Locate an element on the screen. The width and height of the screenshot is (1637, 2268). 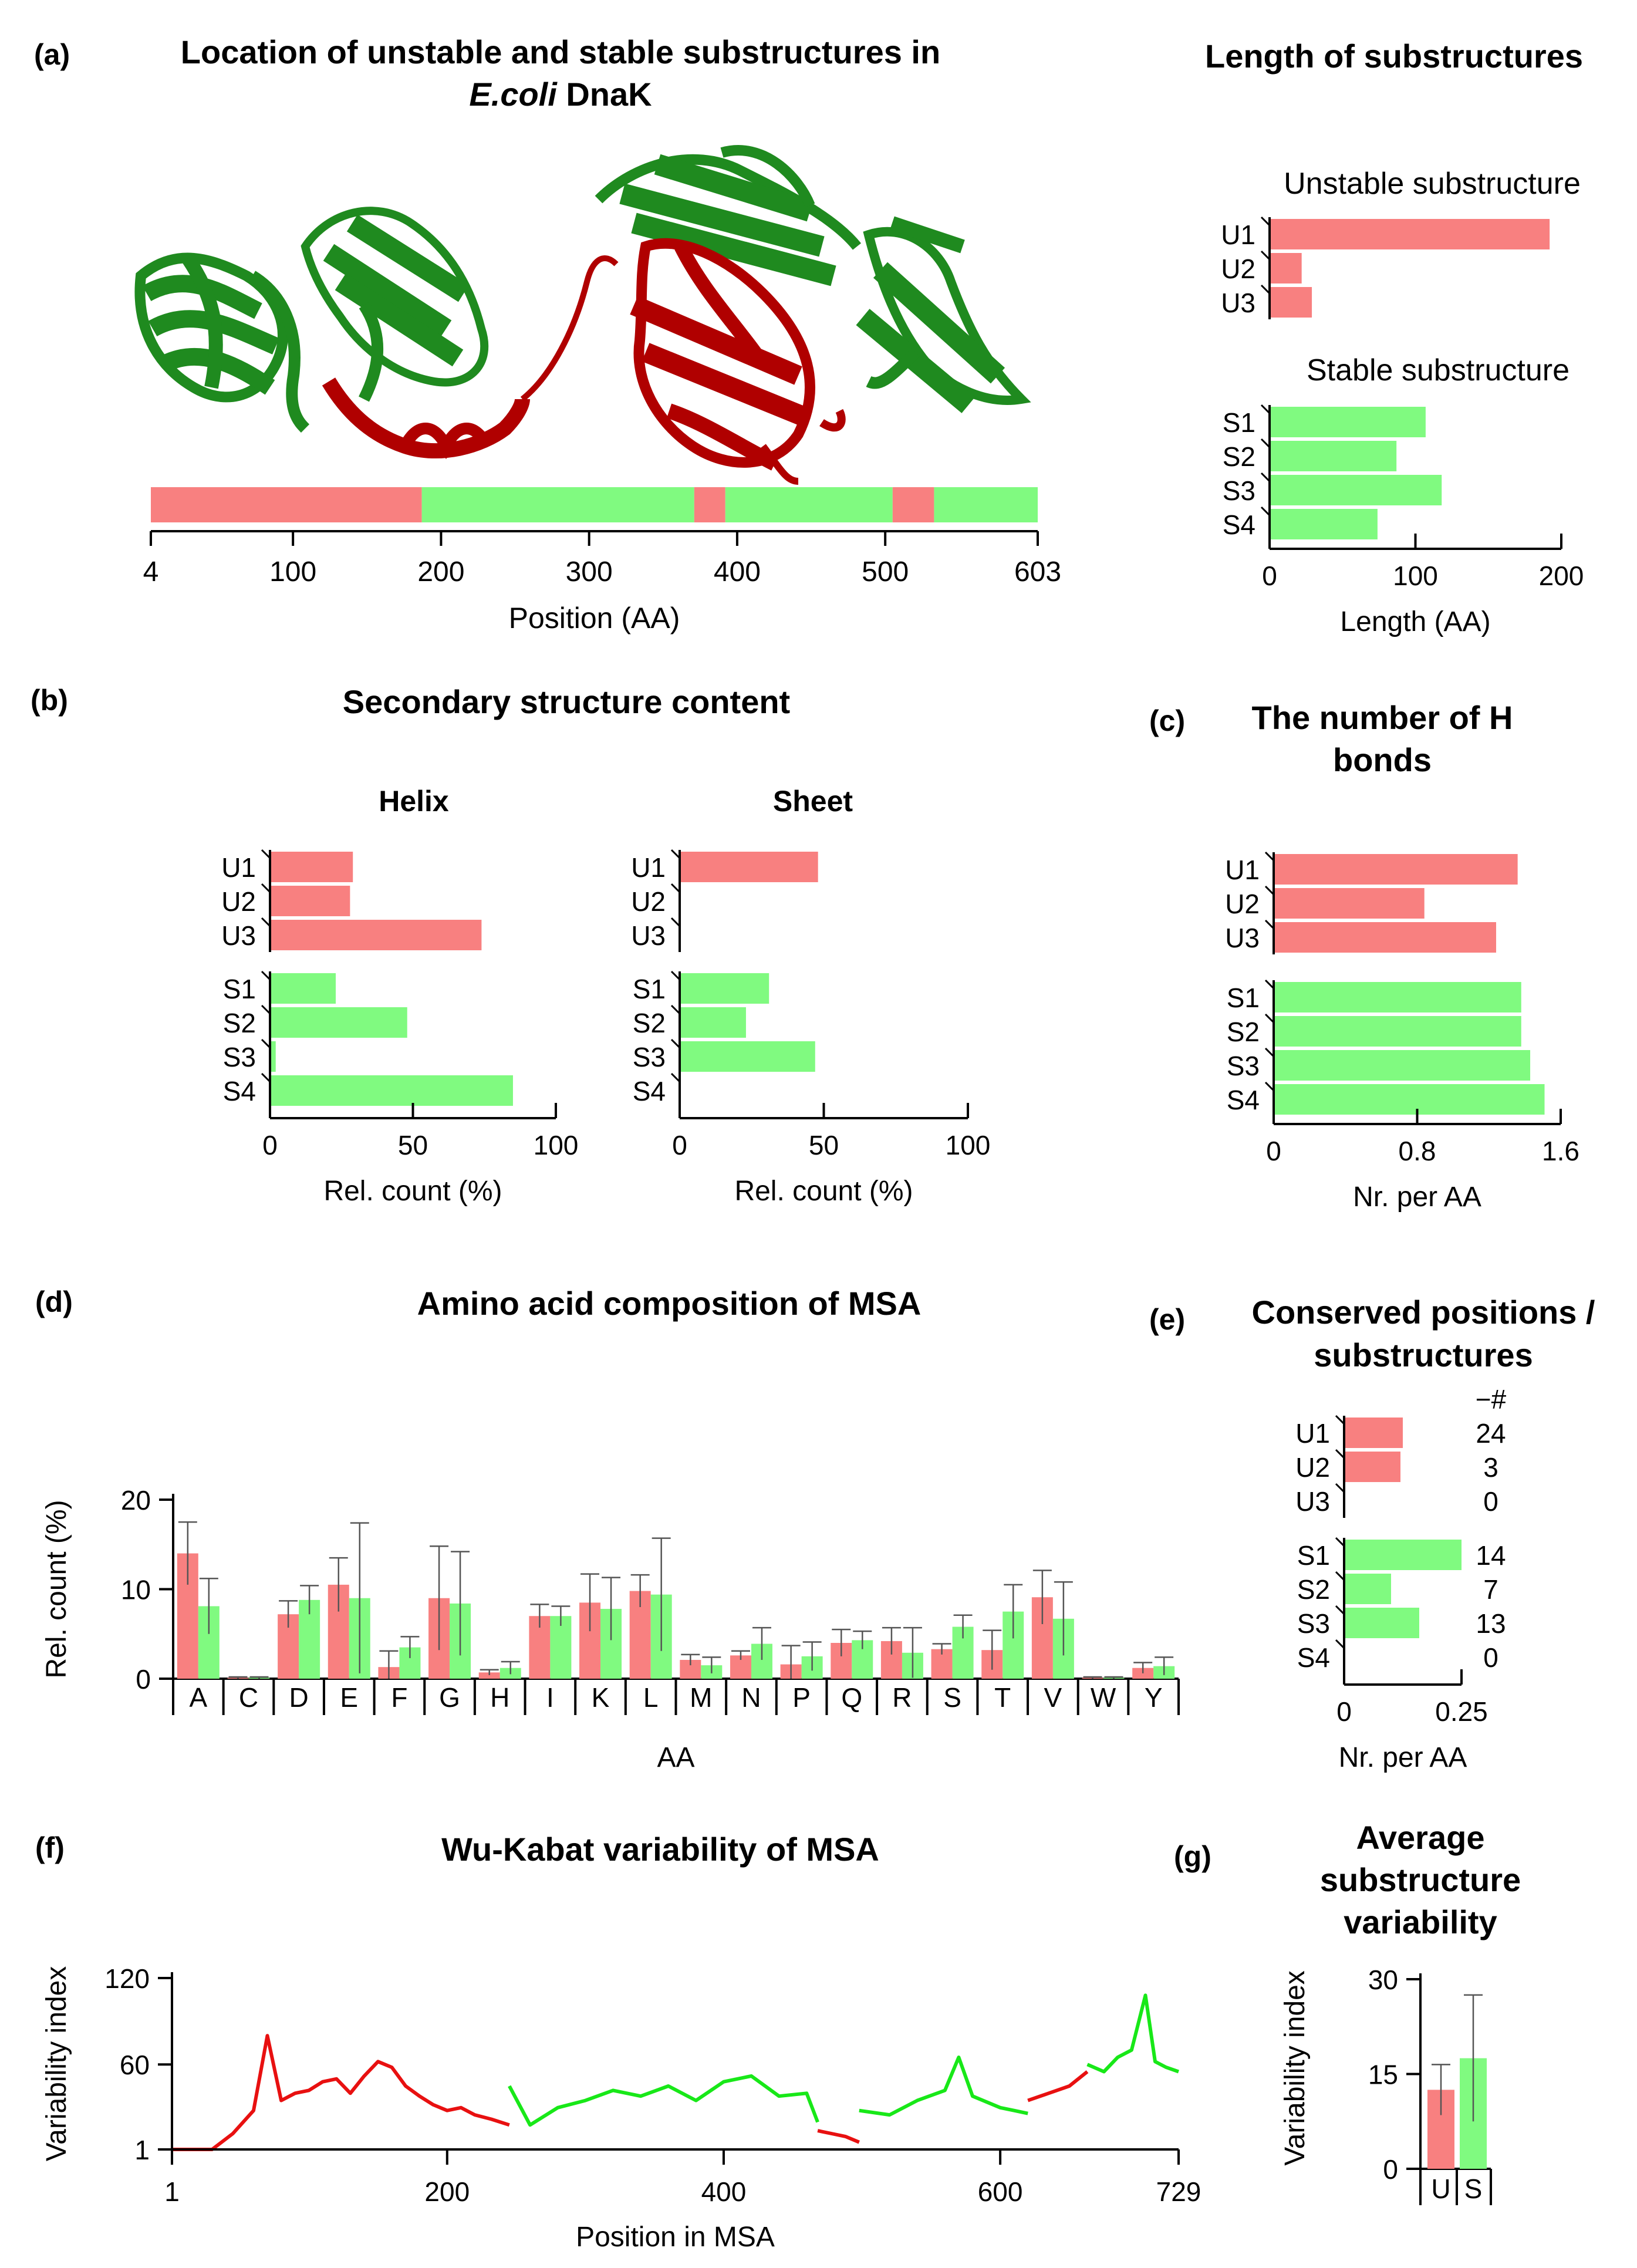
panel-g-label: (g) is located at coordinates (1192, 1857).